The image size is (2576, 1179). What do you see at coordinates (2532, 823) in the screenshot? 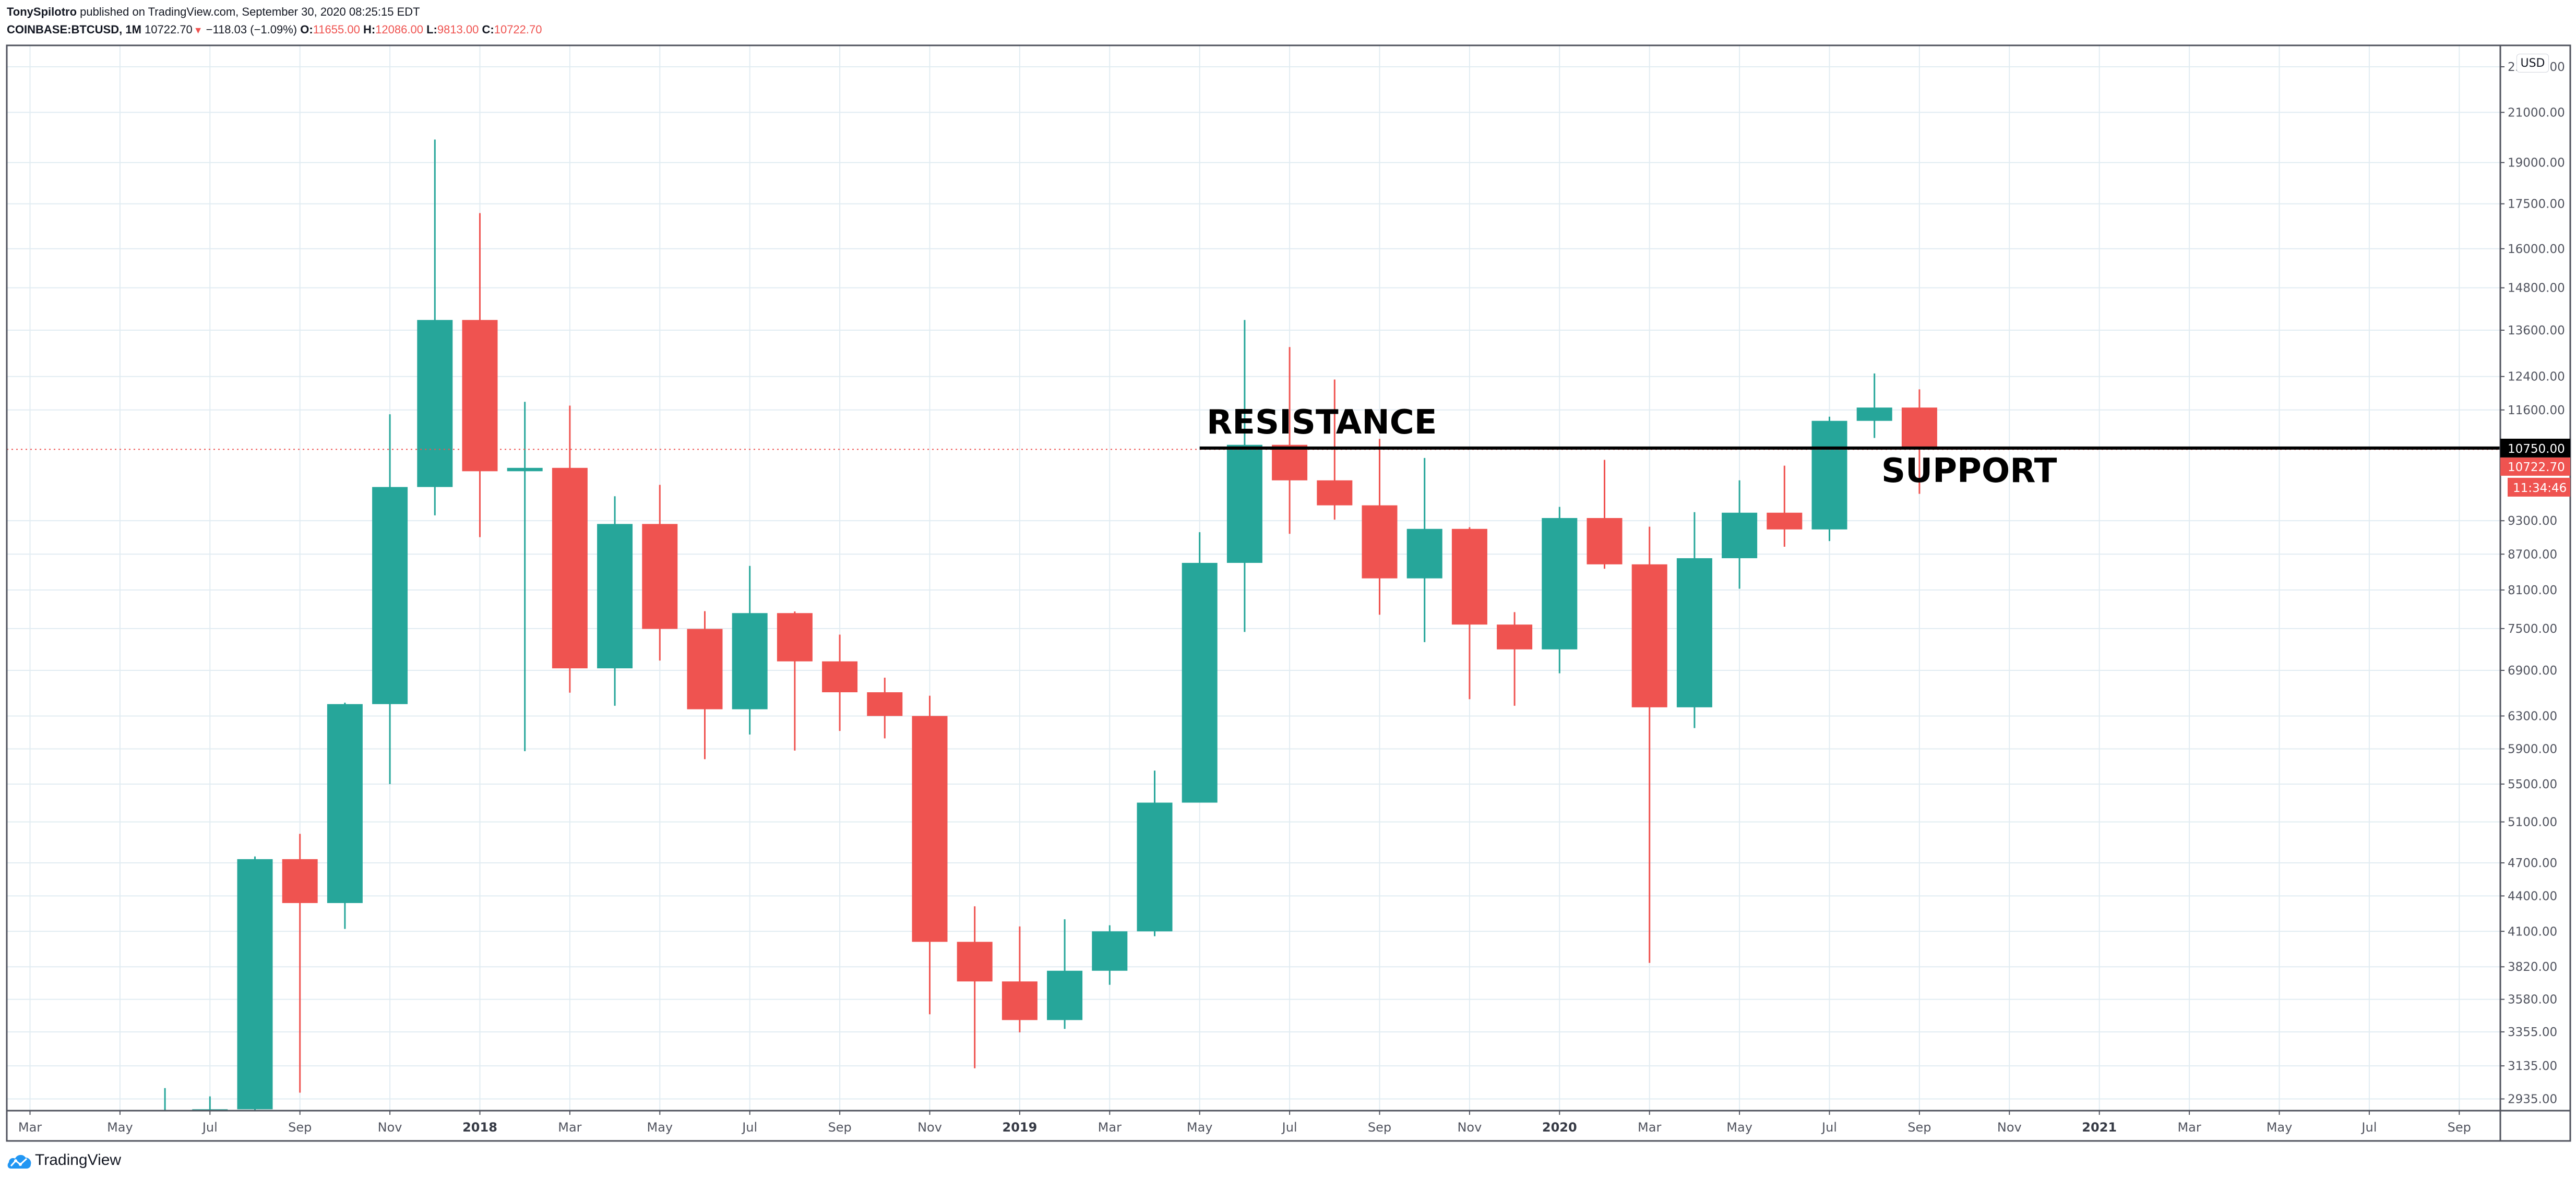
I see `price-tick-label: 5100.00` at bounding box center [2532, 823].